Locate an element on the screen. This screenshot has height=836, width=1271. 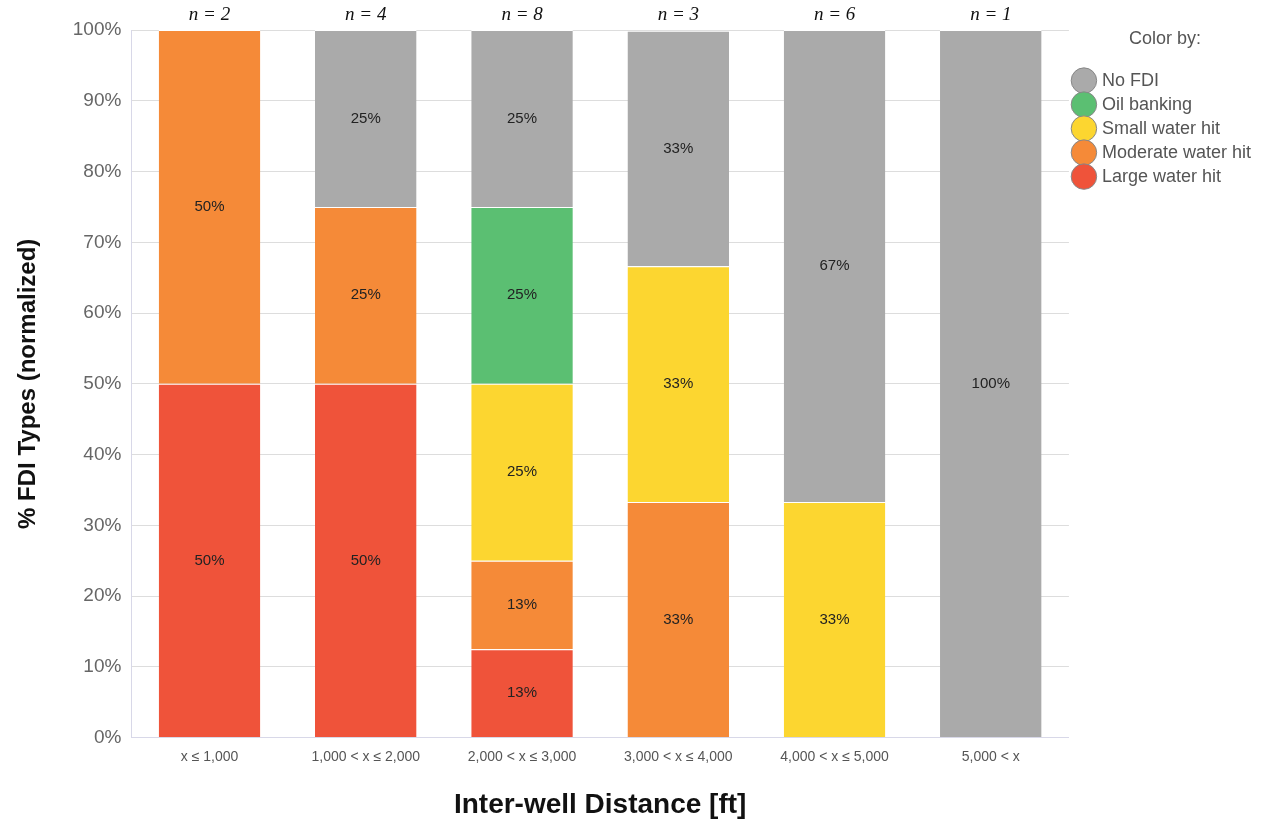
annotation: n = 4 is located at coordinates (366, 13).